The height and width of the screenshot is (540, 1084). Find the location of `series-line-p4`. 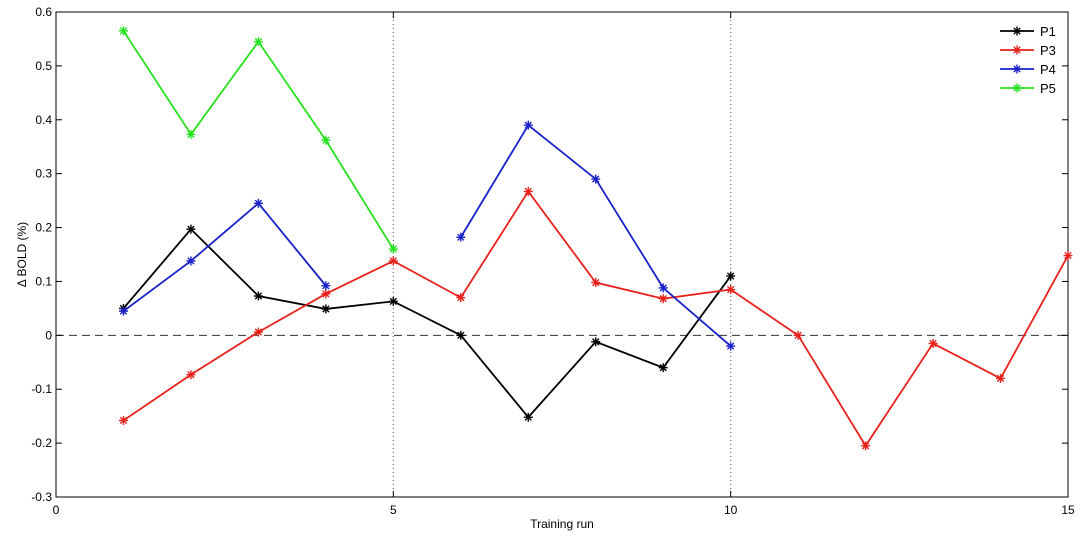

series-line-p4 is located at coordinates (596, 235).